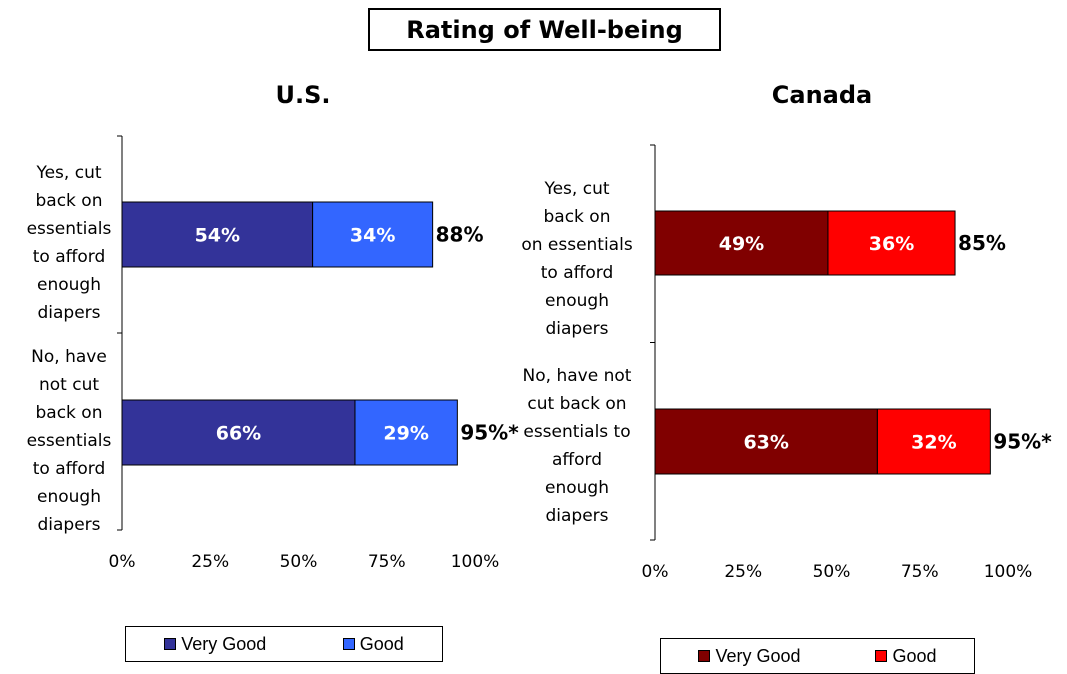 The width and height of the screenshot is (1067, 674). I want to click on data-label: 36%, so click(891, 244).